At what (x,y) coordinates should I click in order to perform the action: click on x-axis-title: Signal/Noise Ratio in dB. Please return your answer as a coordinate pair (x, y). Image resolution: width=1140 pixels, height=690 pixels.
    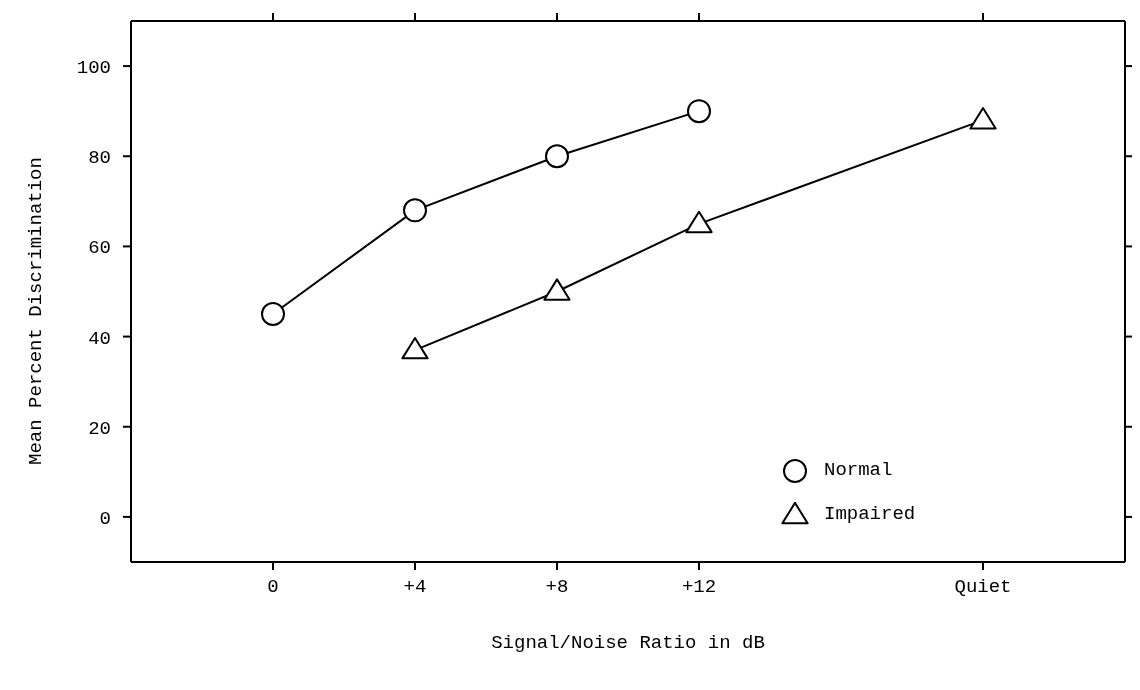
    Looking at the image, I should click on (628, 643).